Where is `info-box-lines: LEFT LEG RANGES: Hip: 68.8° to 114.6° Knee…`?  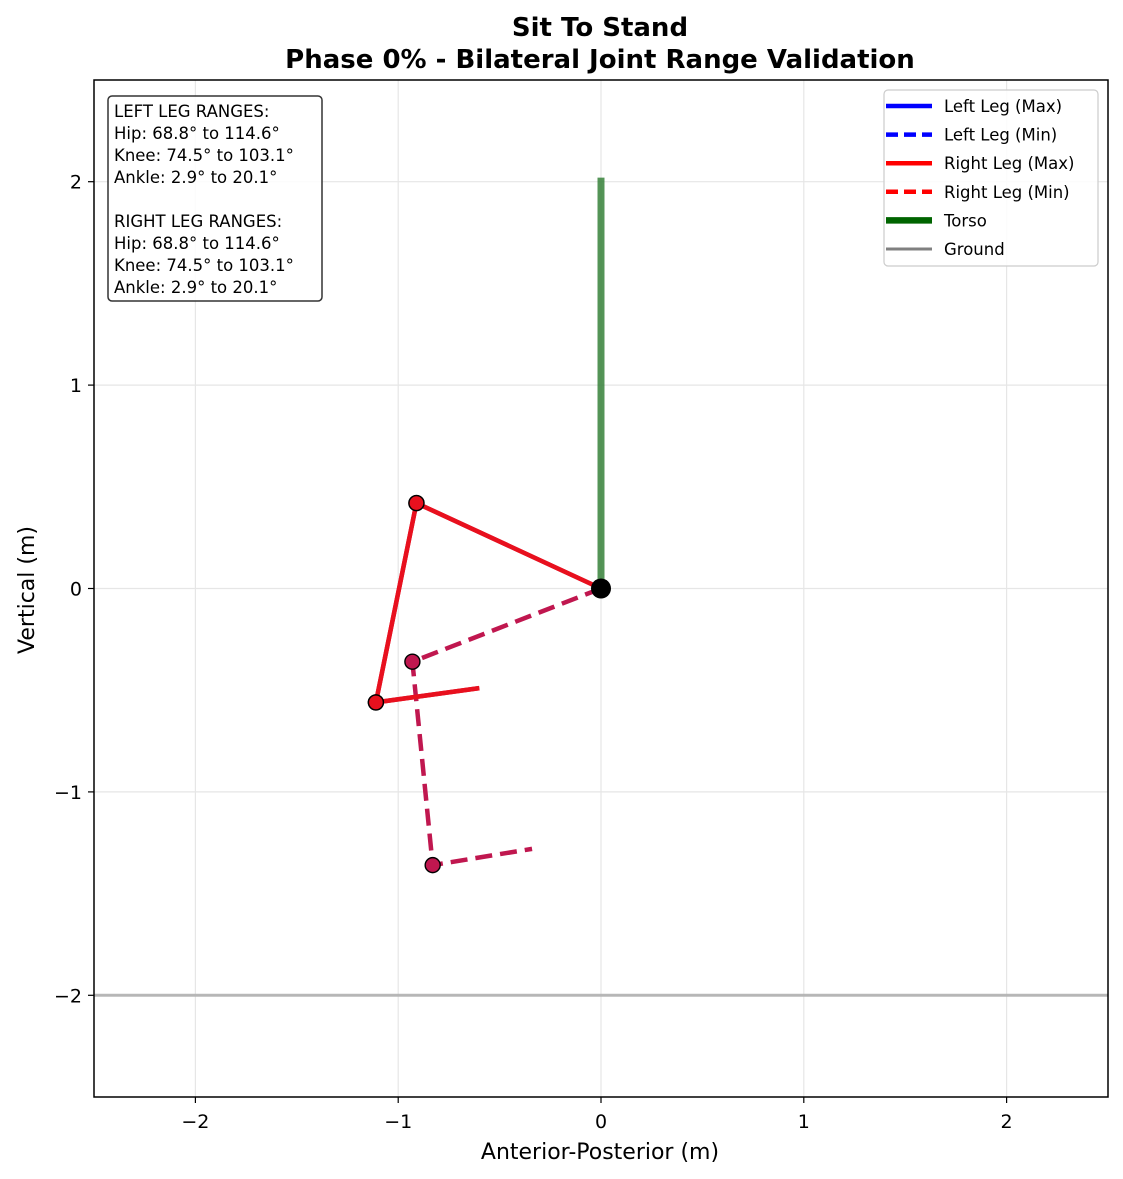 info-box-lines: LEFT LEG RANGES: Hip: 68.8° to 114.6° Knee… is located at coordinates (204, 199).